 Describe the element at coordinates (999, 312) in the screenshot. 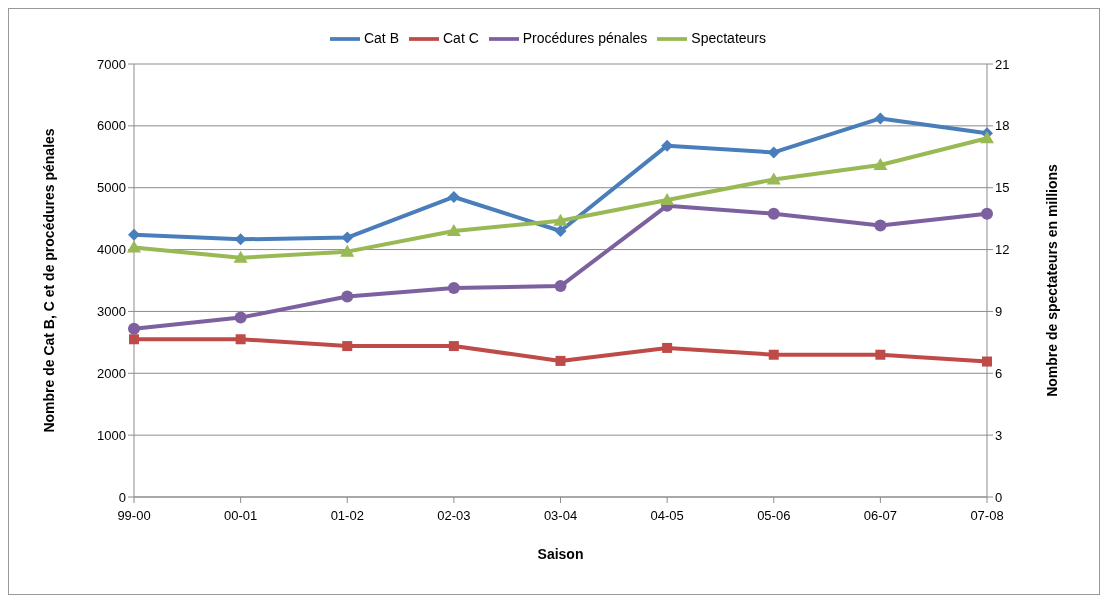

I see `y2-tick-label: 9` at that location.